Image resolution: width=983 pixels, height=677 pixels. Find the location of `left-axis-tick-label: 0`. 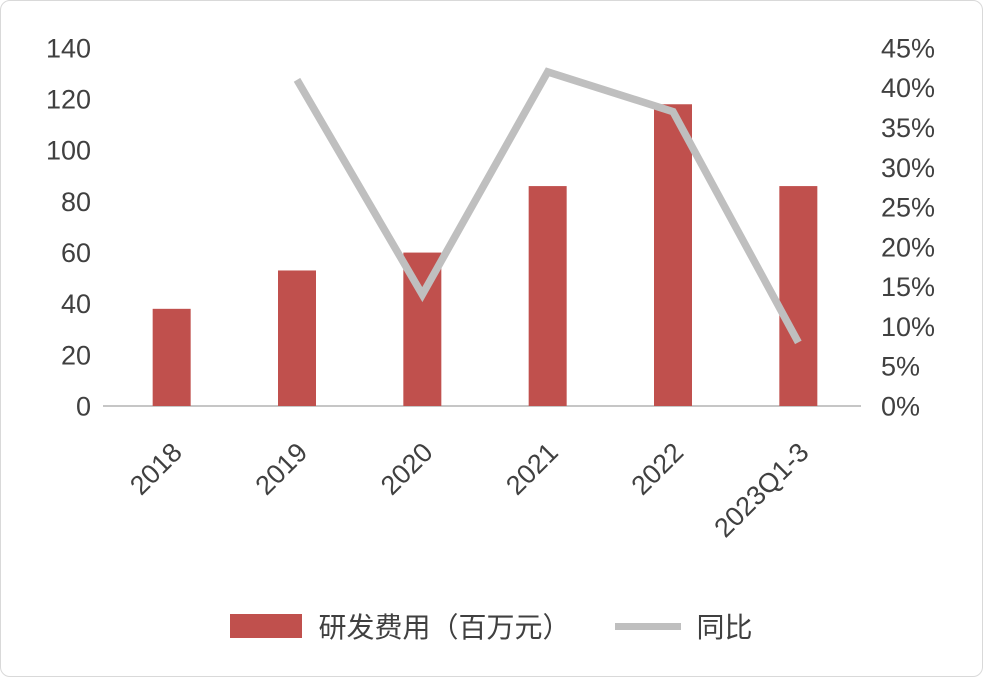

left-axis-tick-label: 0 is located at coordinates (83, 406).